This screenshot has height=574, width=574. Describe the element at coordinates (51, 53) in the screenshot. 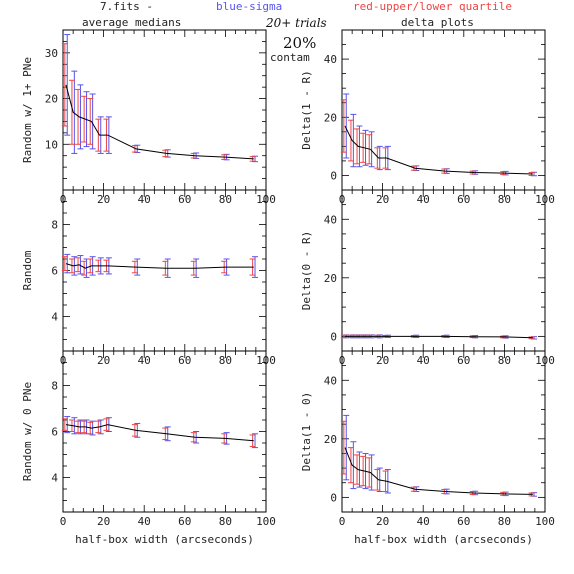

I see `y-tick-label: 30` at that location.